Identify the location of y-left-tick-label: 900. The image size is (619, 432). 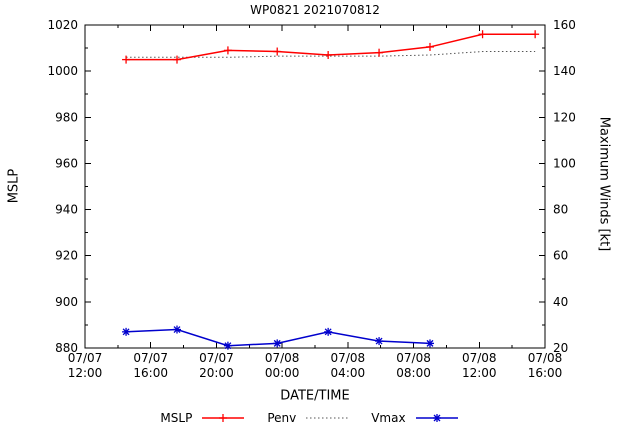
(66, 302).